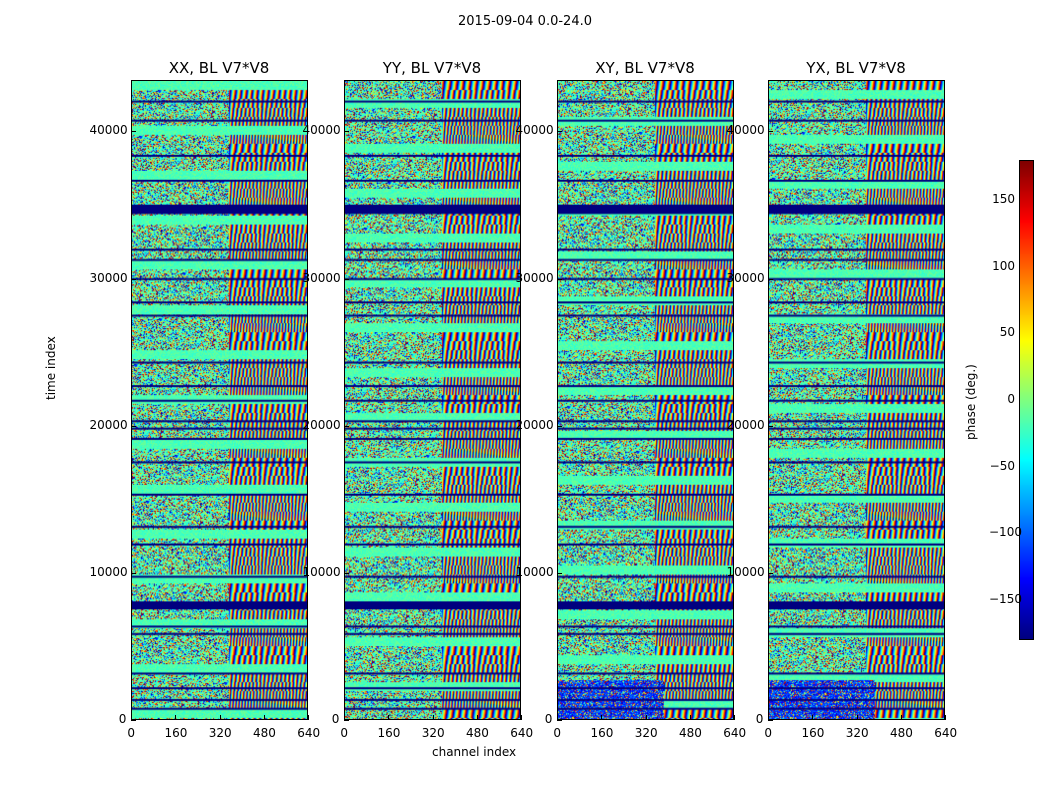 This screenshot has height=800, width=1050. I want to click on panel-title-4: YX, BL V7*V8, so click(856, 68).